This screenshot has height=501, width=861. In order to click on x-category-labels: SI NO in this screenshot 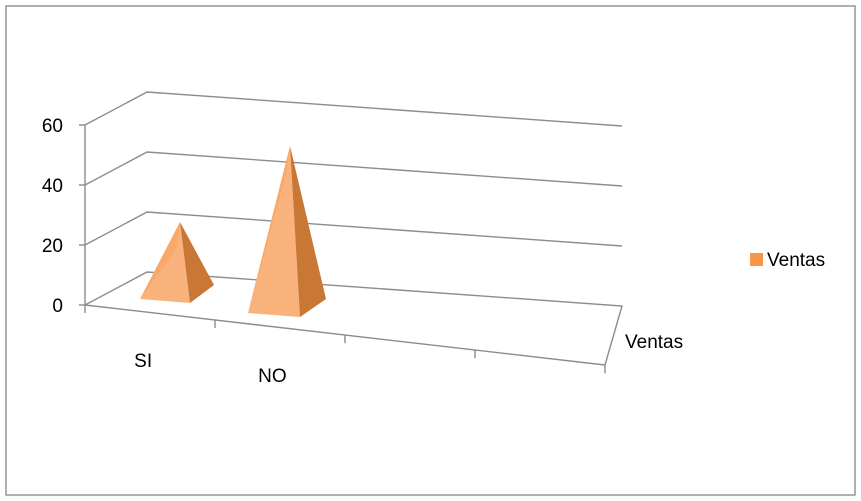, I will do `click(210, 369)`.